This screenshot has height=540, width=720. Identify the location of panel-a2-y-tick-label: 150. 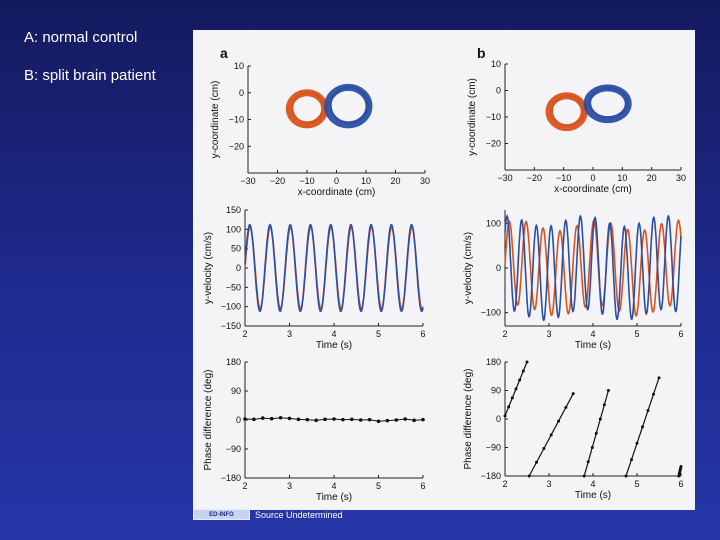
(233, 210).